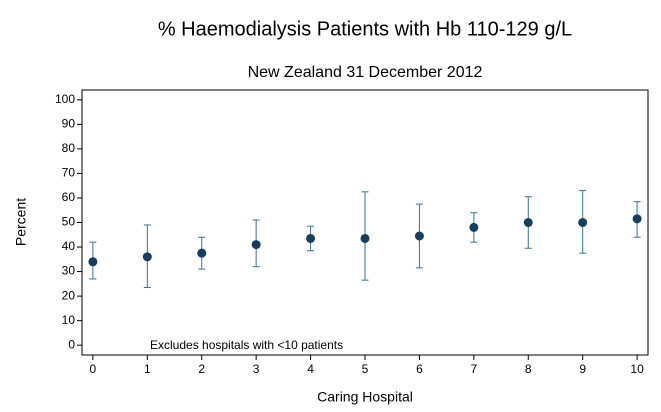 Image resolution: width=661 pixels, height=412 pixels. I want to click on x-tick-label: 1, so click(147, 369).